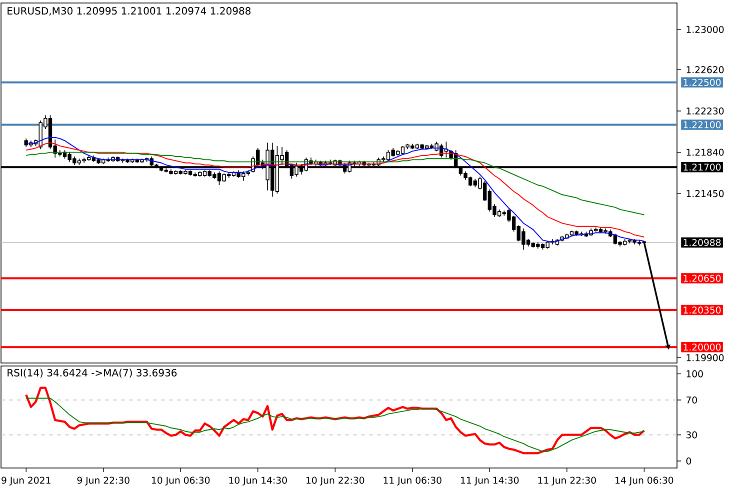 The height and width of the screenshot is (492, 736). I want to click on y-tick-label: 1.19900, so click(705, 358).